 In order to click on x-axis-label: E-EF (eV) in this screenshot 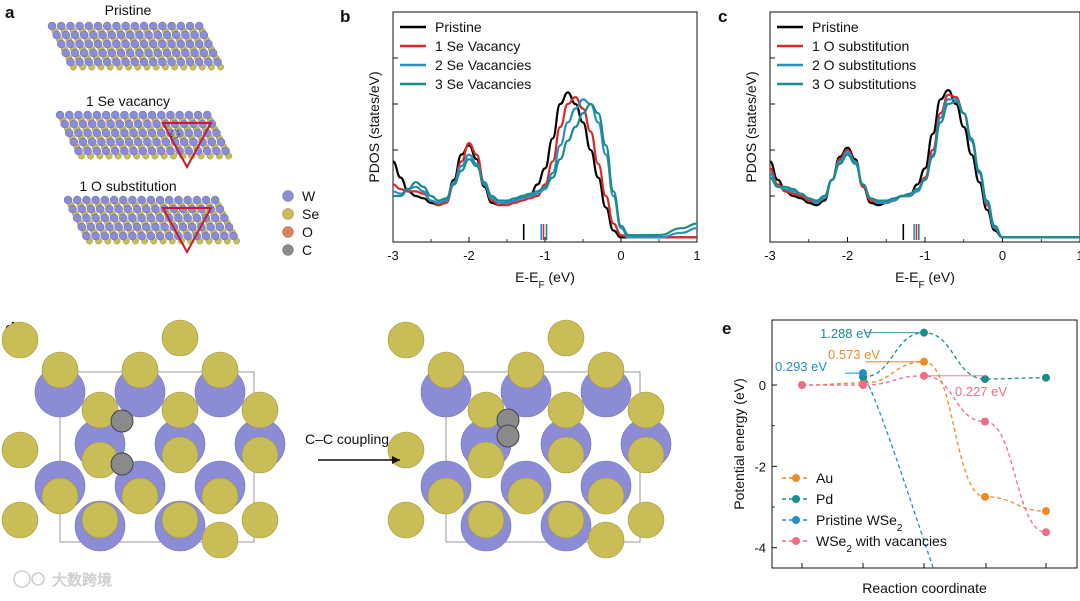, I will do `click(545, 280)`.